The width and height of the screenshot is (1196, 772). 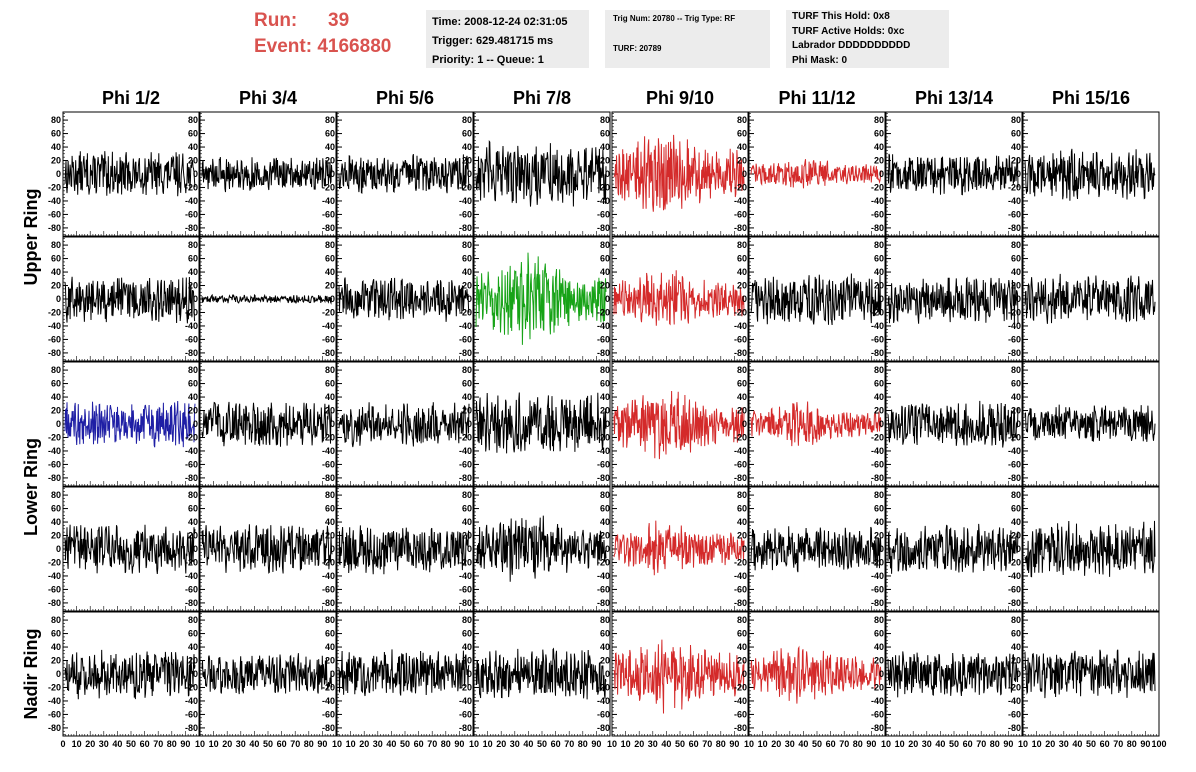 I want to click on column-header-3: Phi 5/6, so click(x=405, y=98).